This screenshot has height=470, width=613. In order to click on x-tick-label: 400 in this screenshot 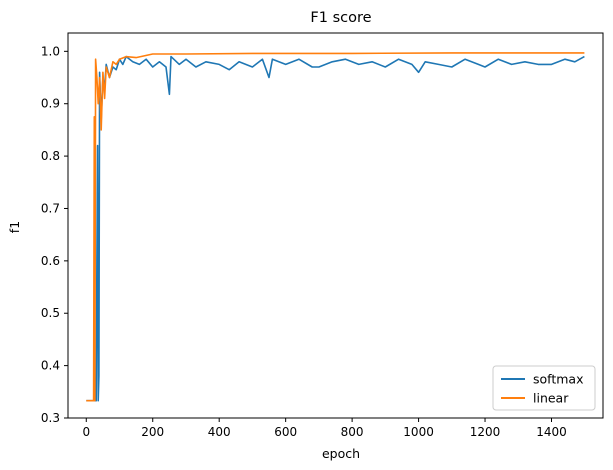, I will do `click(219, 432)`.